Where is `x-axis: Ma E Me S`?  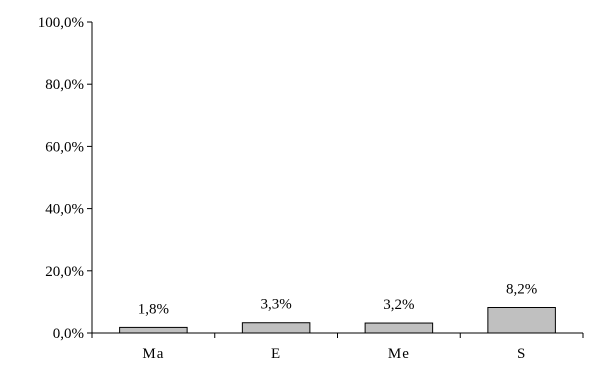 x-axis: Ma E Me S is located at coordinates (337, 347).